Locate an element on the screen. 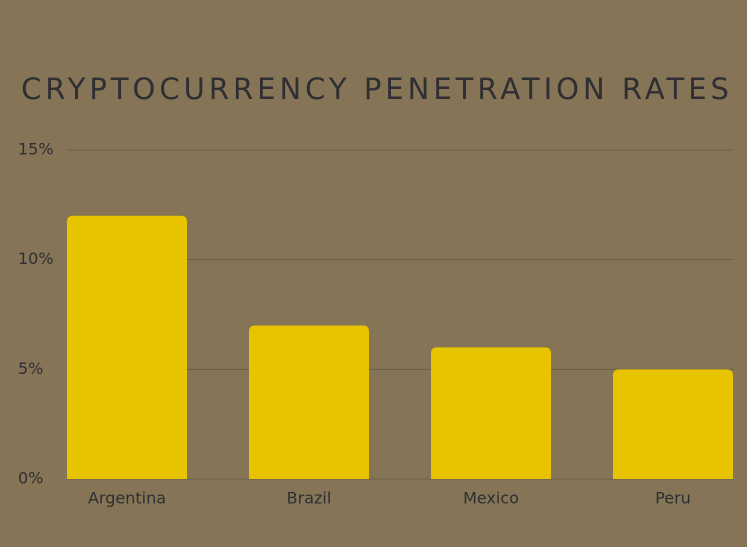 The image size is (747, 547). y-tick-label: 10% is located at coordinates (36, 258).